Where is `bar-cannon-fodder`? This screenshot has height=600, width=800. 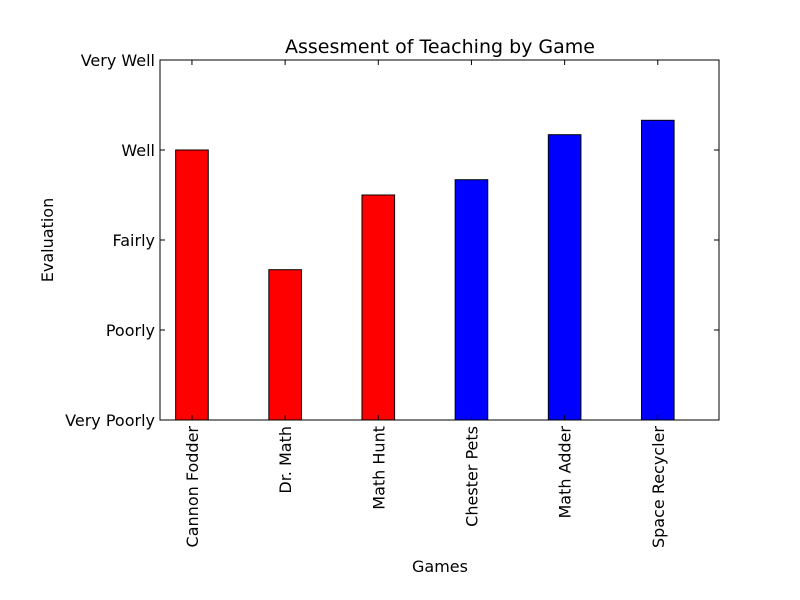
bar-cannon-fodder is located at coordinates (192, 285).